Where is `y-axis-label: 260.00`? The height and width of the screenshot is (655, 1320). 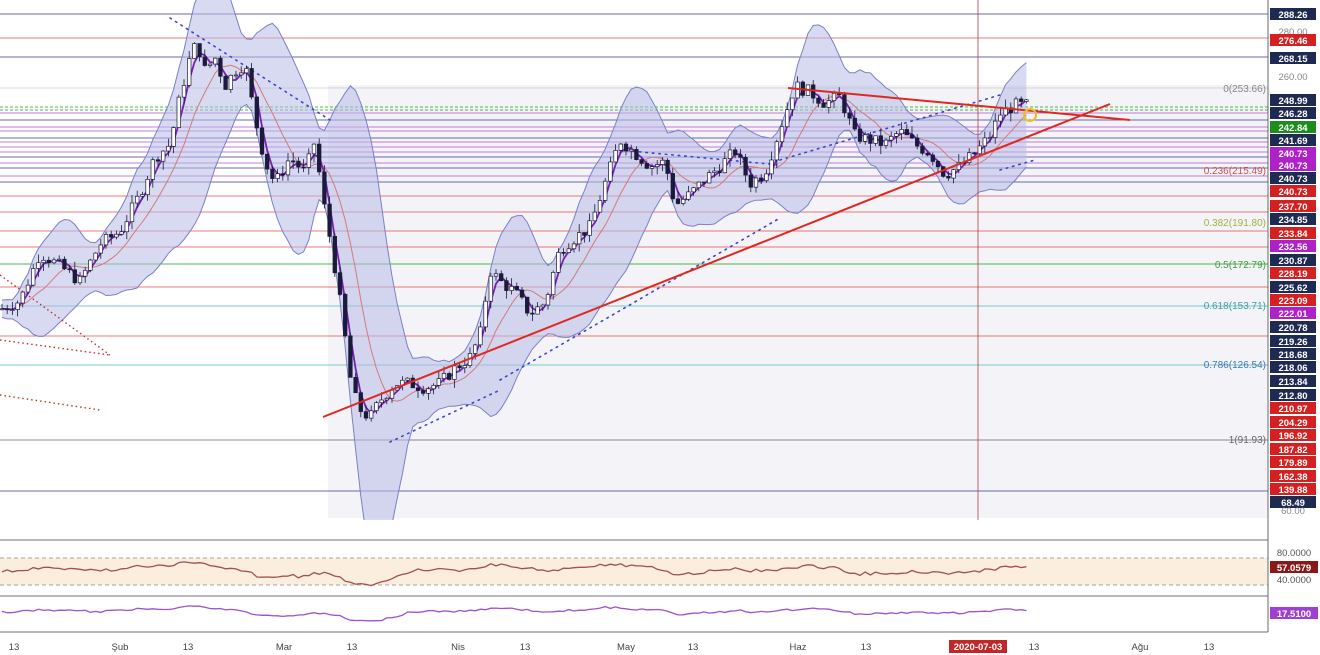
y-axis-label: 260.00 is located at coordinates (1292, 77).